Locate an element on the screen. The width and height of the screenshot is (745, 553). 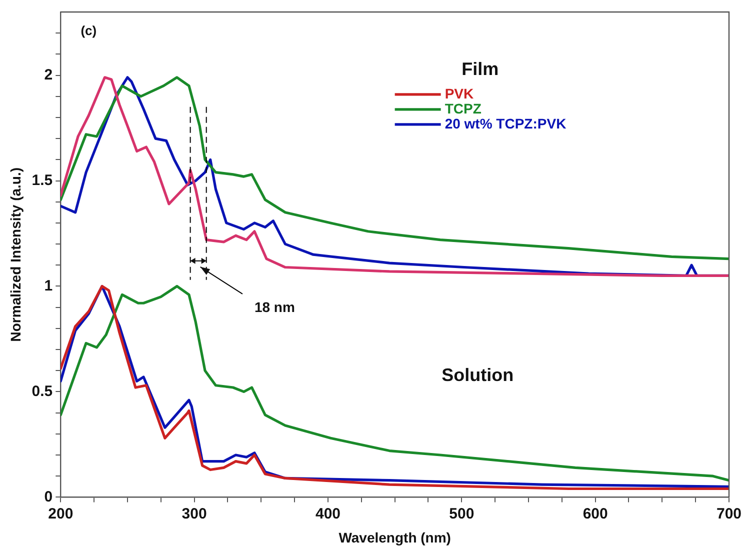
x-axis-title: Wavelength (nm) is located at coordinates (394, 537).